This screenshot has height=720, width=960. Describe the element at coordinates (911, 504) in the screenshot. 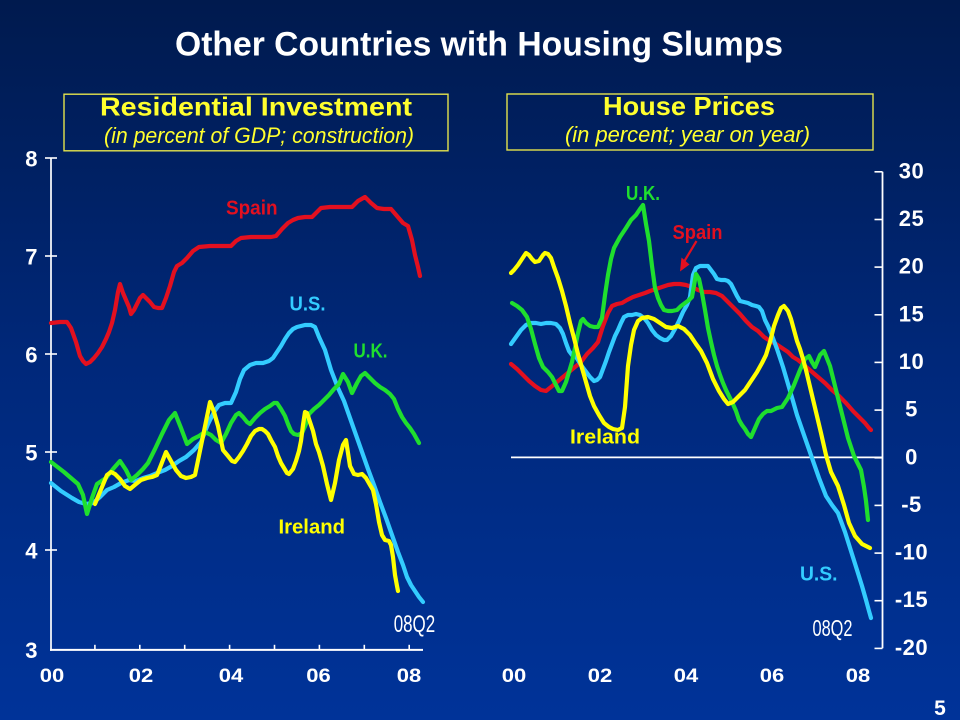

I see `svg-text: -5` at that location.